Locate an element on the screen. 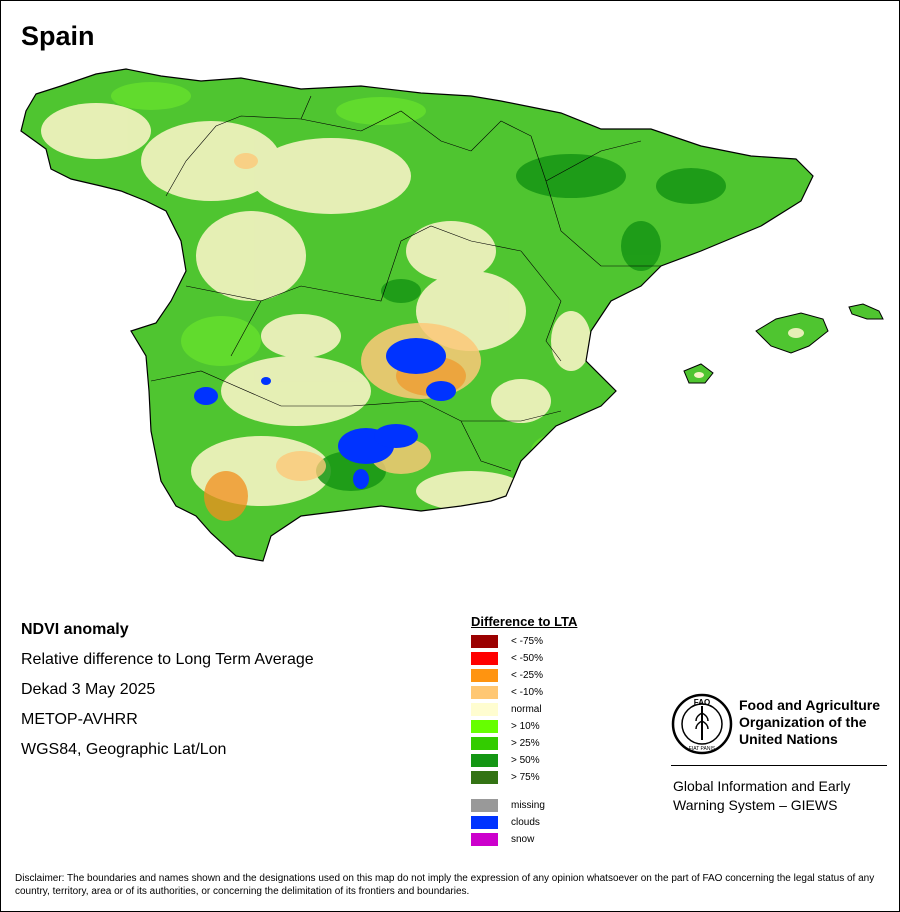 The height and width of the screenshot is (912, 900). legend-label: > 25% is located at coordinates (525, 743).